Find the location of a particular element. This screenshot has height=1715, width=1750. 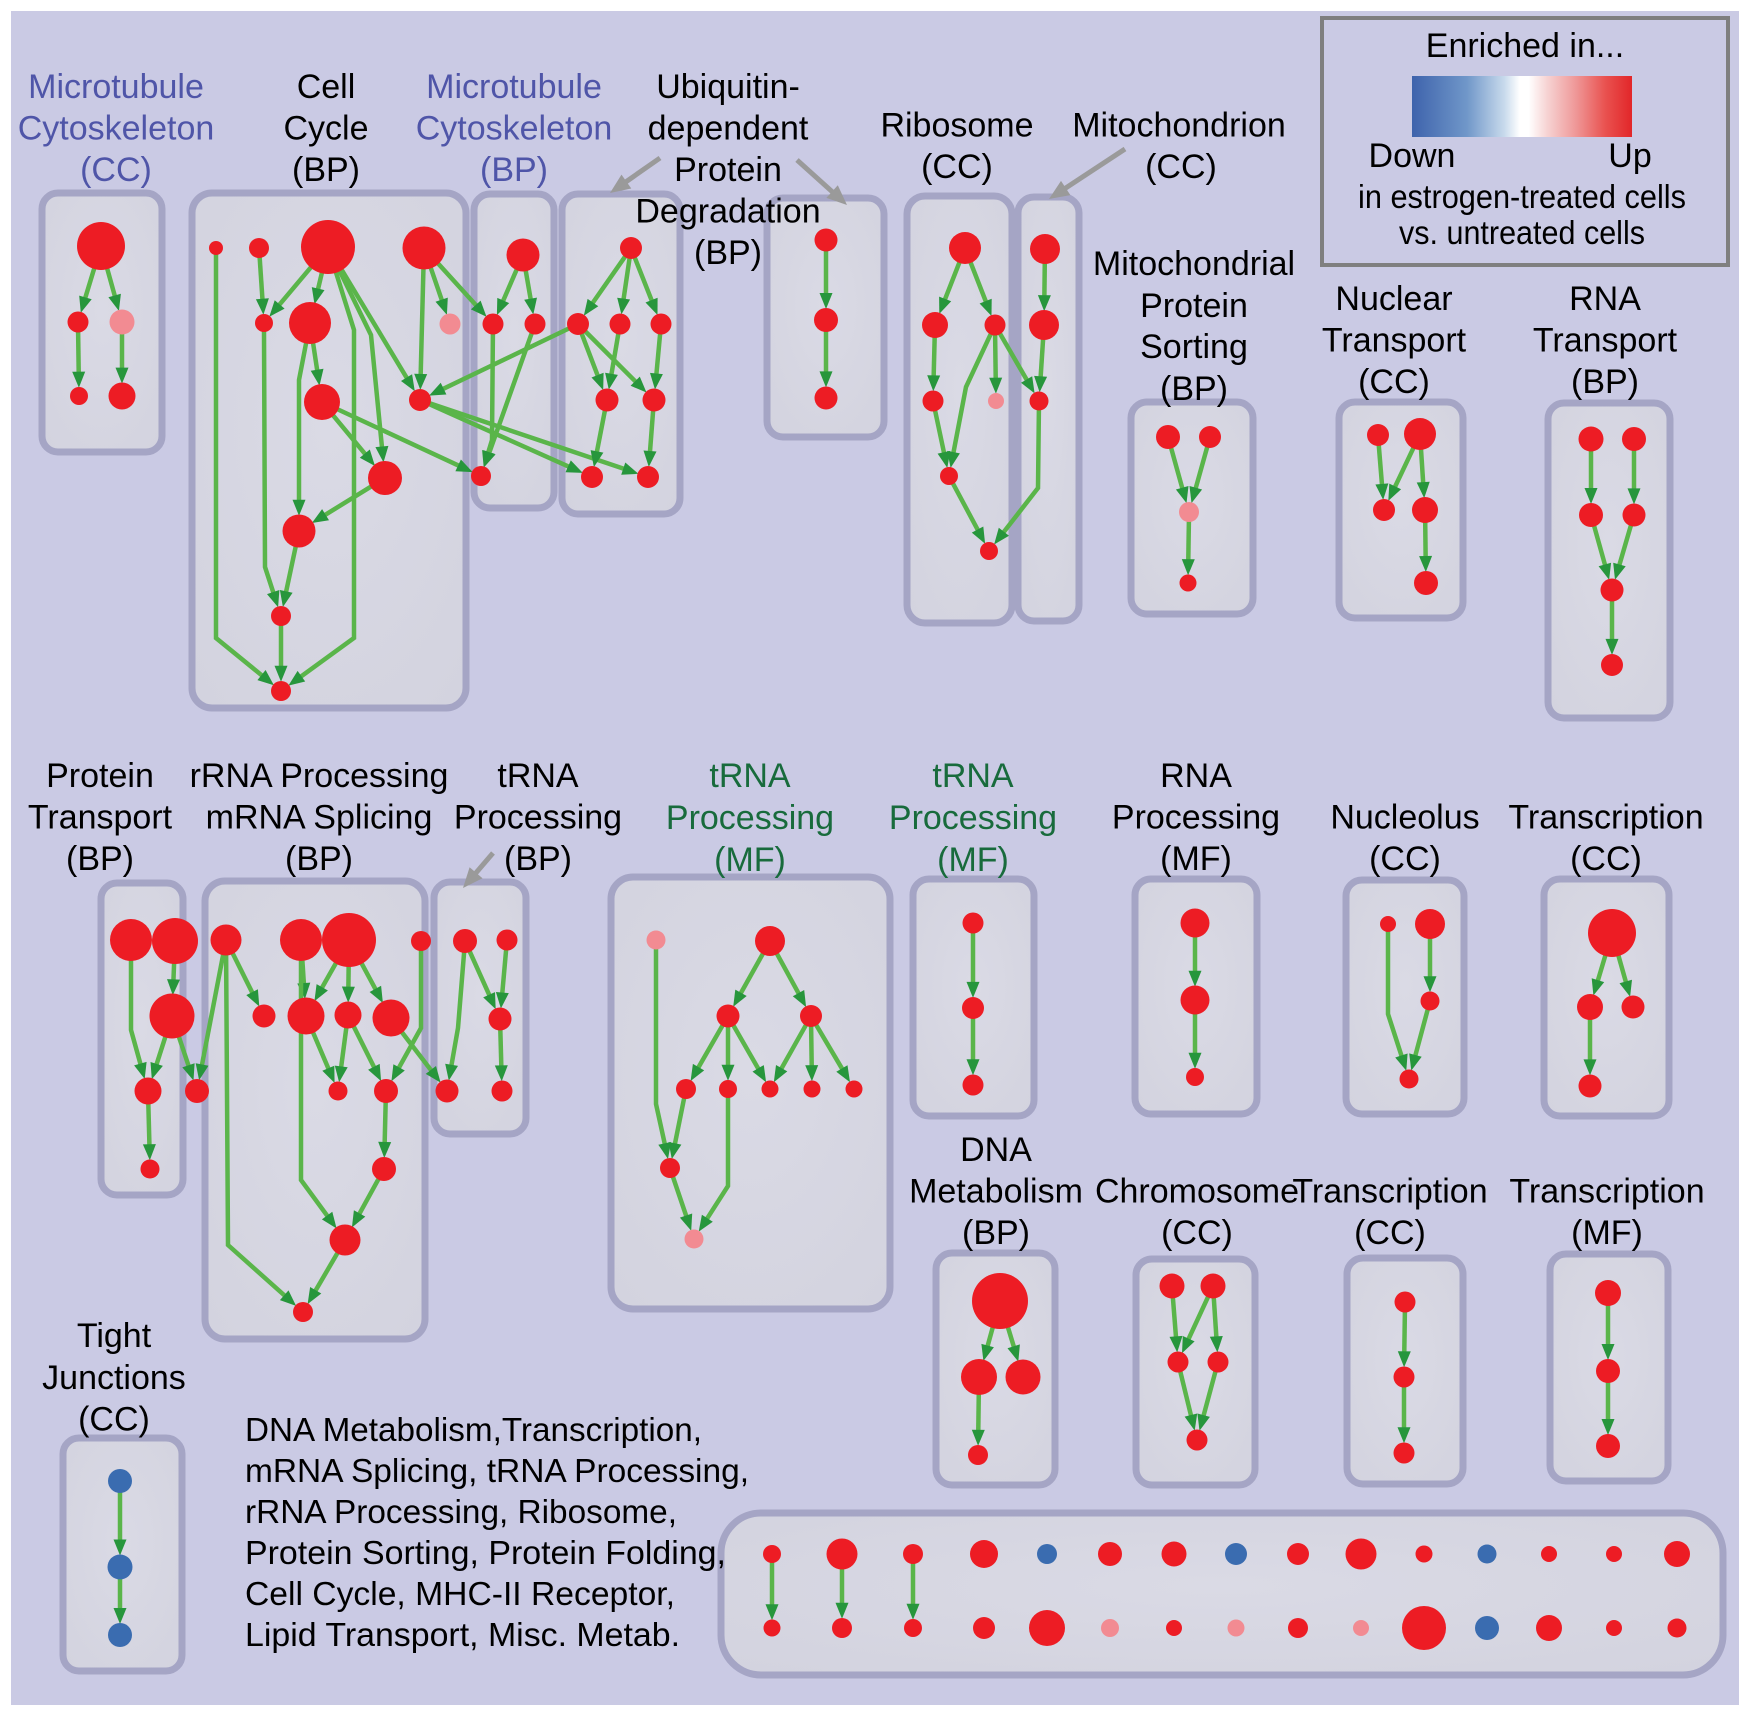

svg-text: vs. untreated cells is located at coordinates (1522, 232).